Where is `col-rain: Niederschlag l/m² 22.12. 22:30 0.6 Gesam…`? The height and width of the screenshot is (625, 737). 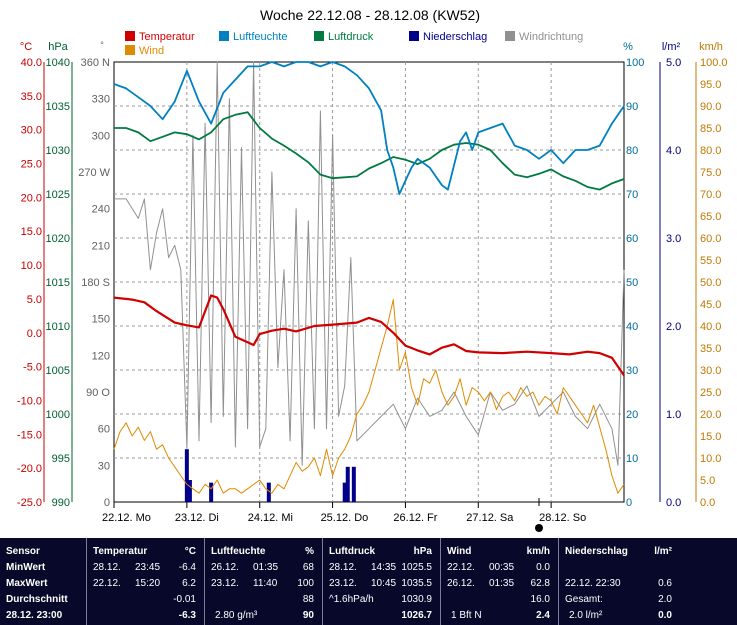 col-rain: Niederschlag l/m² 22.12. 22:30 0.6 Gesam… is located at coordinates (617, 581).